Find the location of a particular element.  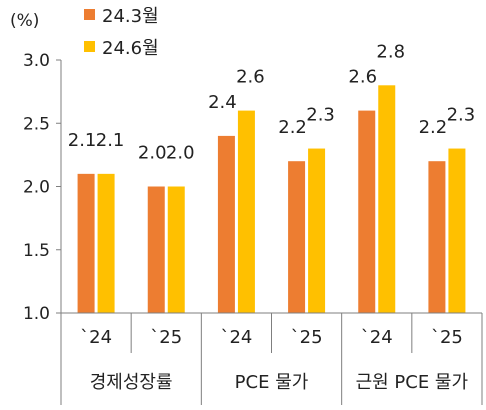

legend: 24.3월 24.6월 is located at coordinates (121, 32).